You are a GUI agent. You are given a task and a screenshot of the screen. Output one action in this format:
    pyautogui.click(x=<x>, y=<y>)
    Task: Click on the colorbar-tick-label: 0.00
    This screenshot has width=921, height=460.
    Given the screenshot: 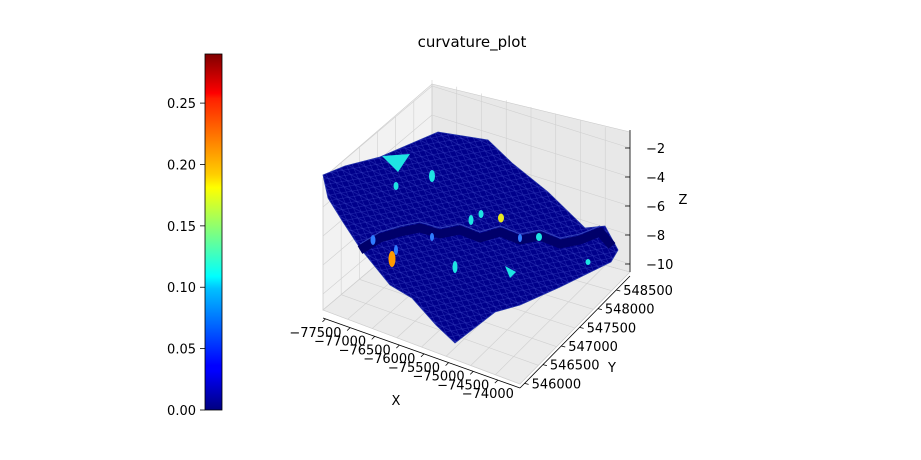 What is the action you would take?
    pyautogui.click(x=181, y=411)
    